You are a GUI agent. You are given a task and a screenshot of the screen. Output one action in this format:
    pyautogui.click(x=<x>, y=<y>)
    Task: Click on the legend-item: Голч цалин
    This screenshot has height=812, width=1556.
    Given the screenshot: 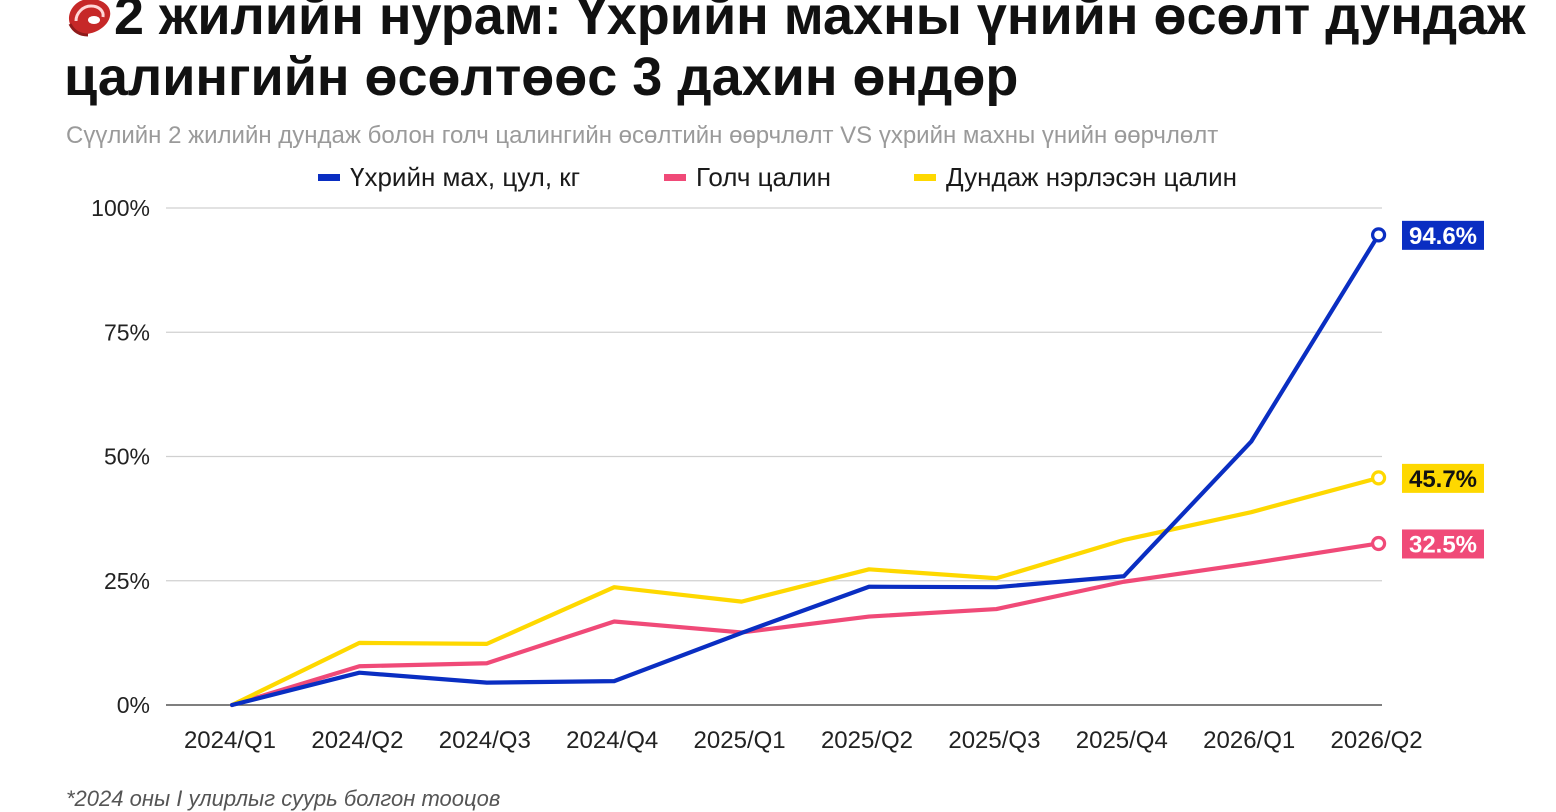 What is the action you would take?
    pyautogui.click(x=747, y=177)
    